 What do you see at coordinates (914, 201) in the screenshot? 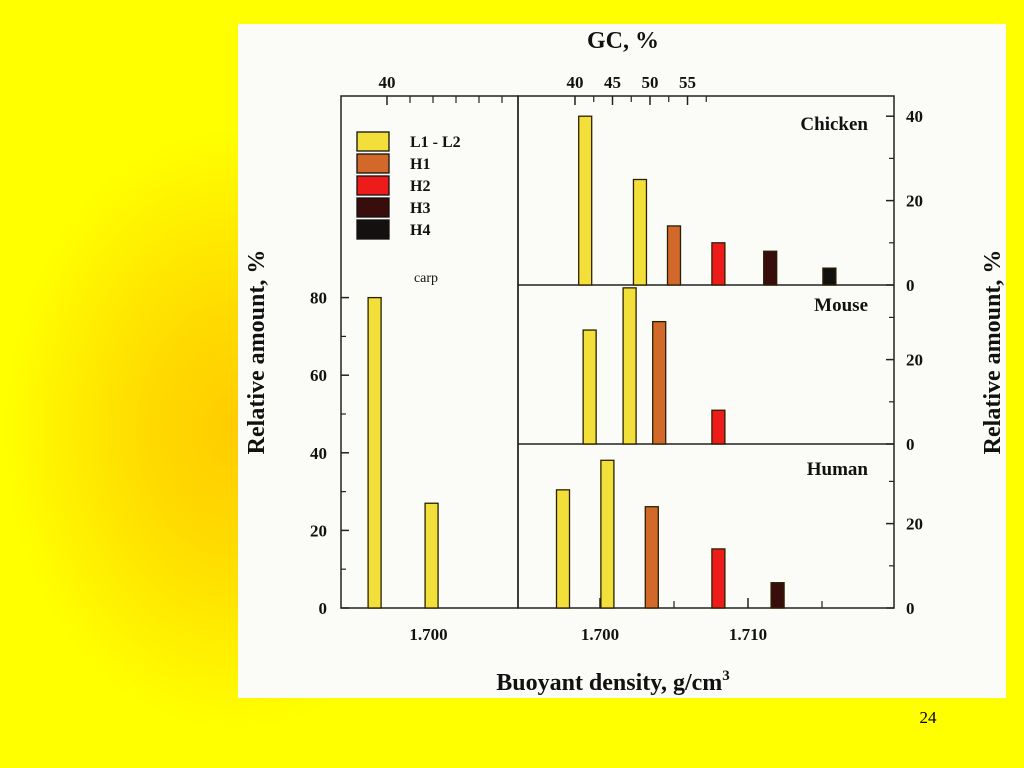
I see `chicken-y-tick-label: 20` at bounding box center [914, 201].